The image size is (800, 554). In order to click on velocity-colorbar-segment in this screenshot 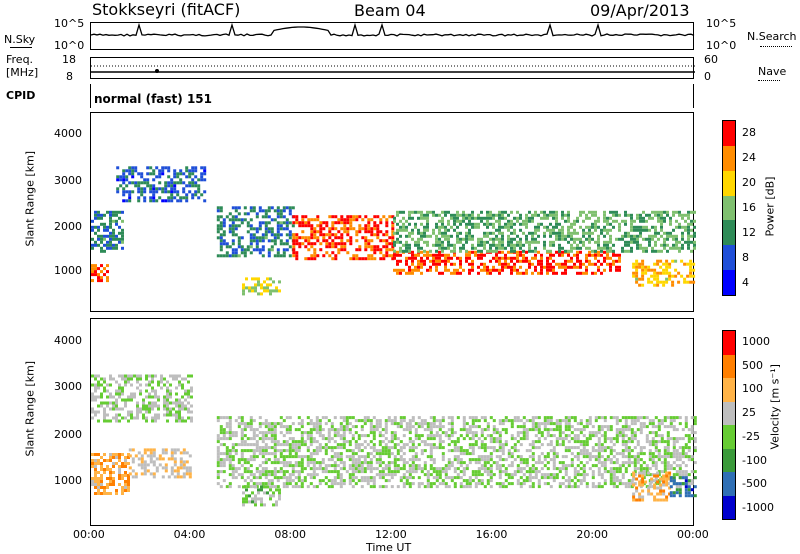, I will do `click(729, 507)`.